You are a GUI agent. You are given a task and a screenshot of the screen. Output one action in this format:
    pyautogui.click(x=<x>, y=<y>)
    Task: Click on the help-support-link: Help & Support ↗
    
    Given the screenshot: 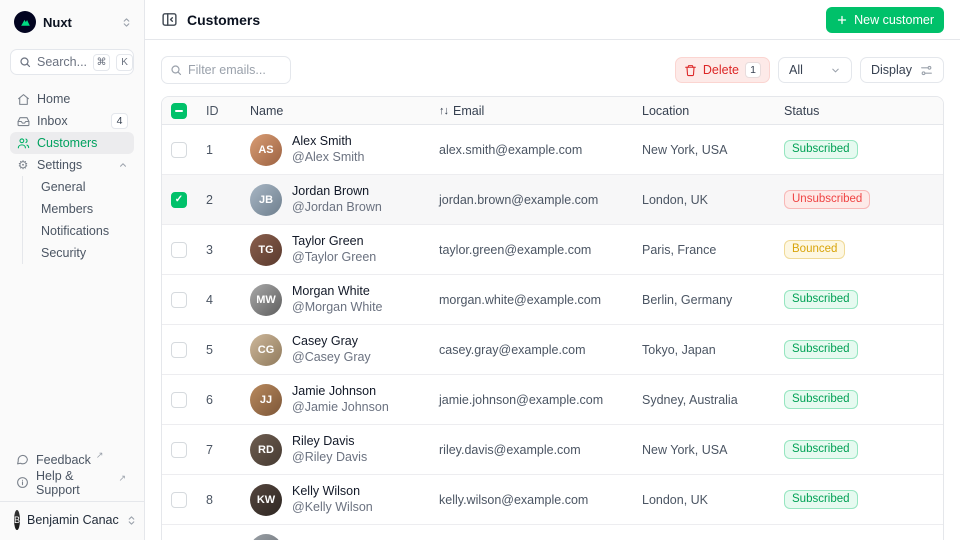 What is the action you would take?
    pyautogui.click(x=72, y=483)
    